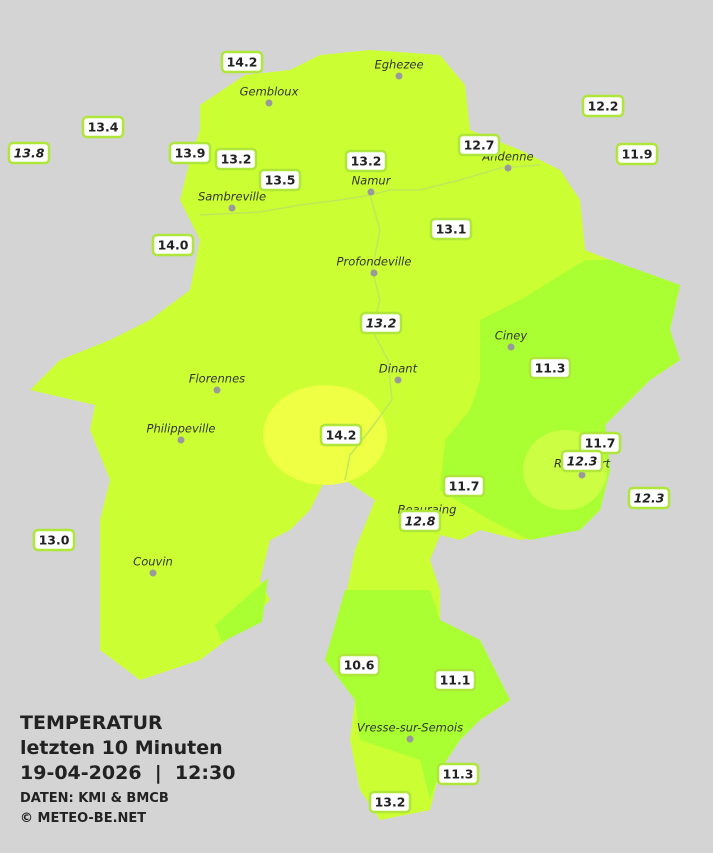 The image size is (713, 853). Describe the element at coordinates (511, 336) in the screenshot. I see `city-name: Ciney` at that location.